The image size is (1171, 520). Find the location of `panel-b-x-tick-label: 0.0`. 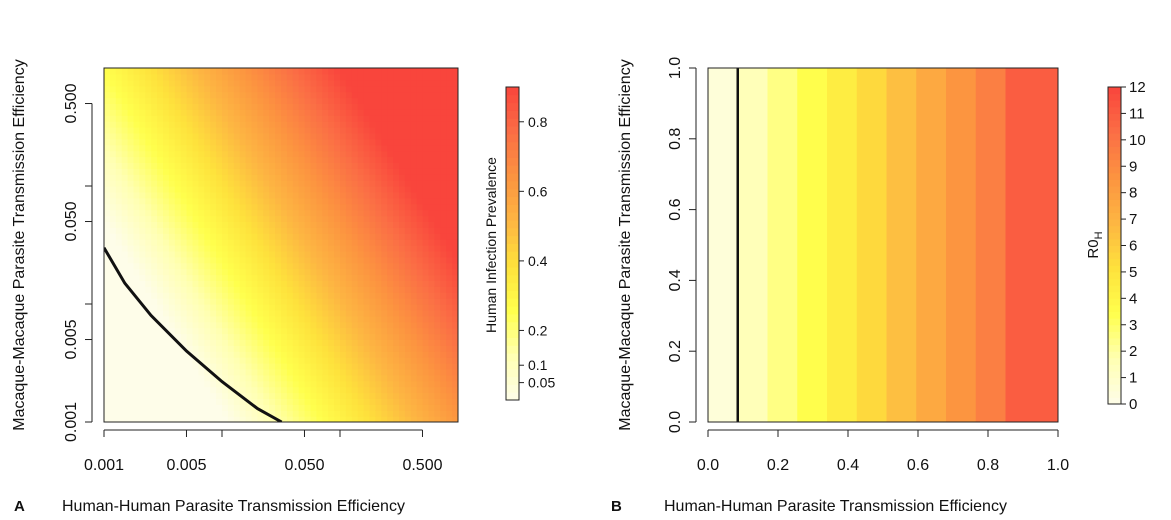

panel-b-x-tick-label: 0.0 is located at coordinates (708, 465).